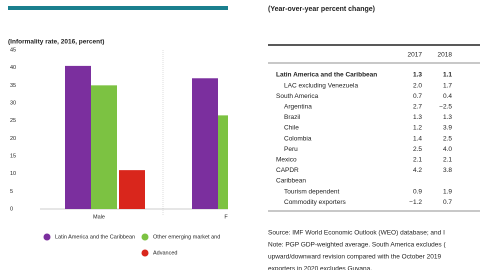  What do you see at coordinates (13, 156) in the screenshot?
I see `y-tick-label: 15` at bounding box center [13, 156].